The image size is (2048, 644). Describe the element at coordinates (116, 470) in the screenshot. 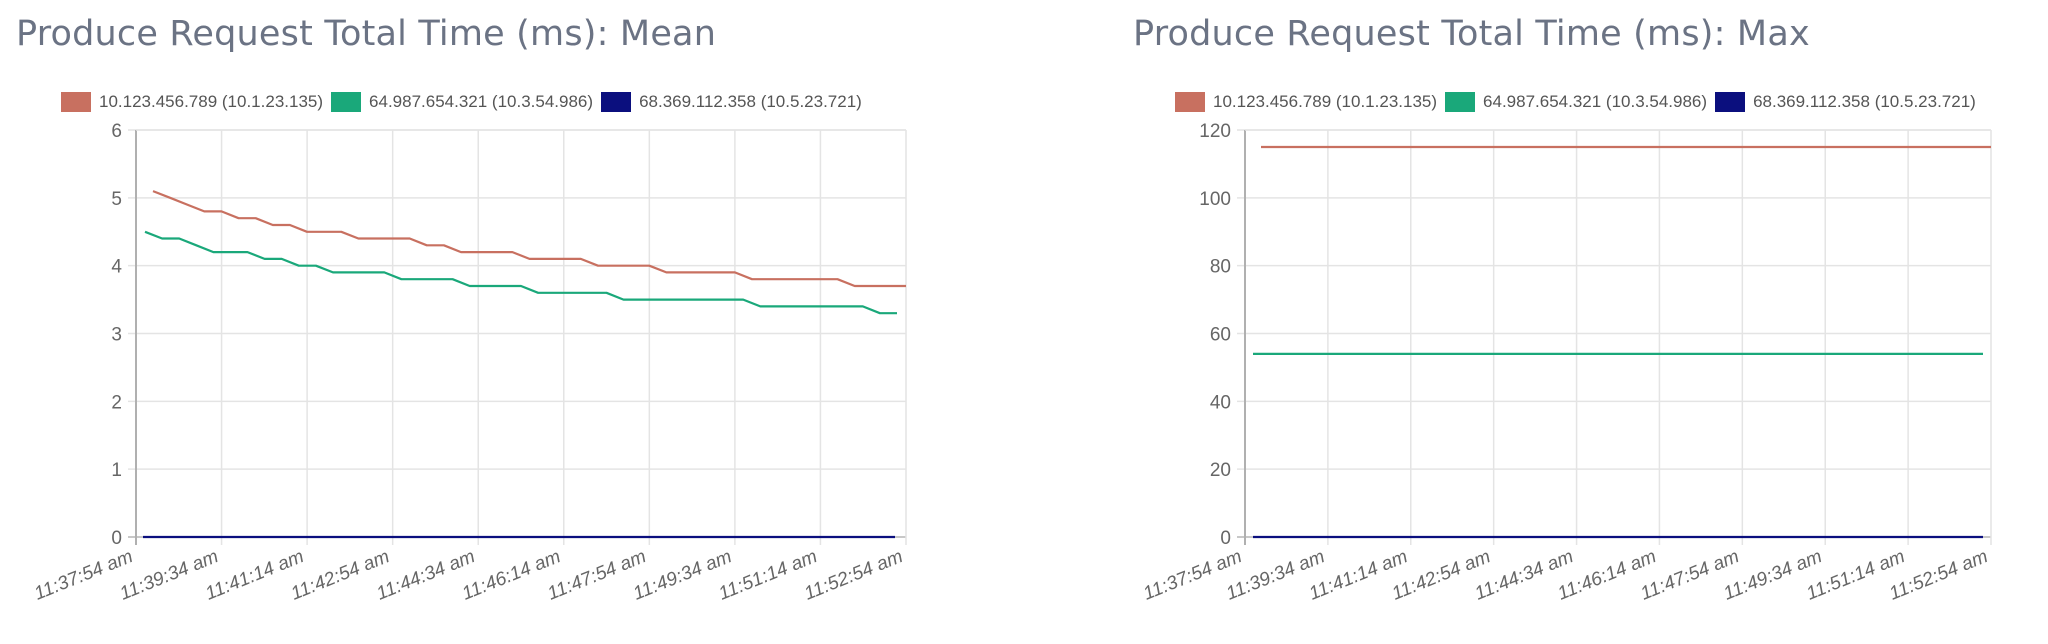

I see `y-tick-label: 1` at that location.